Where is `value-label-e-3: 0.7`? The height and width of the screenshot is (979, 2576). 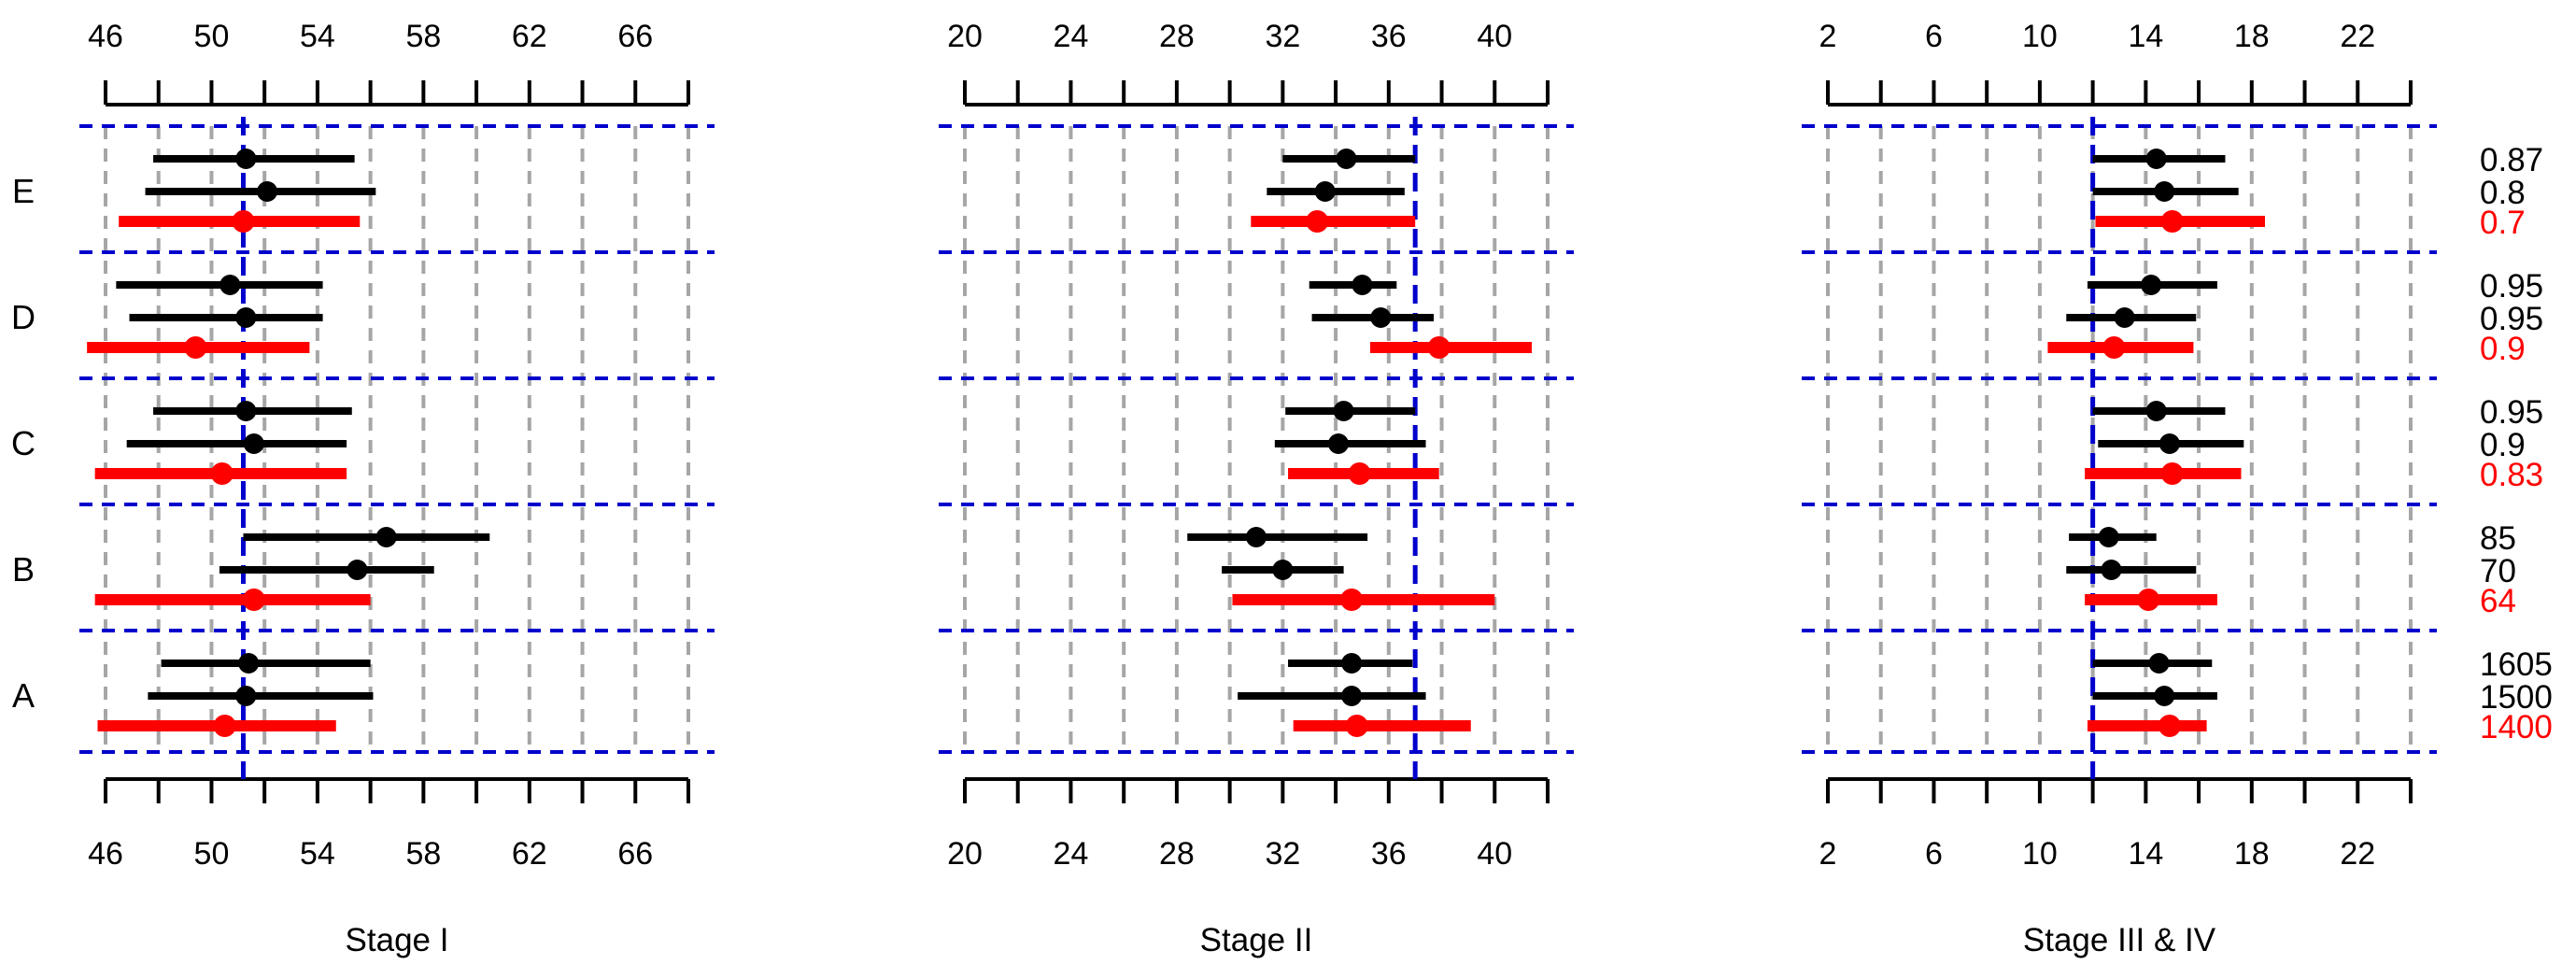
value-label-e-3: 0.7 is located at coordinates (2503, 223).